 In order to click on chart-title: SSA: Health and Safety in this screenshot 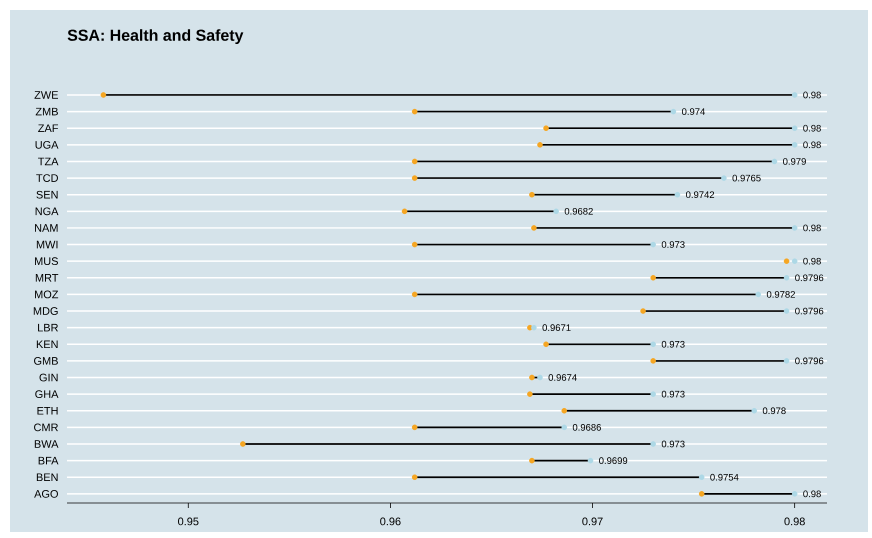, I will do `click(156, 36)`.